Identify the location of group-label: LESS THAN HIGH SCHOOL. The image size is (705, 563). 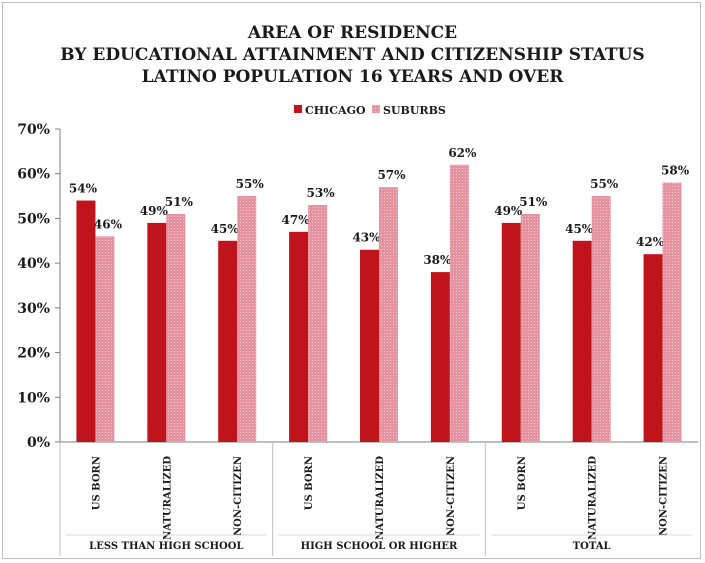
(166, 546).